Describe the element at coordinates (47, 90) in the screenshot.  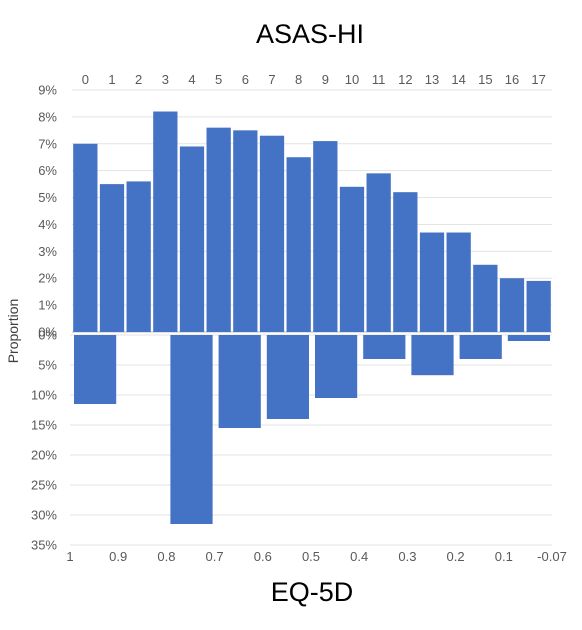
I see `top-y-tick-label: 9%` at that location.